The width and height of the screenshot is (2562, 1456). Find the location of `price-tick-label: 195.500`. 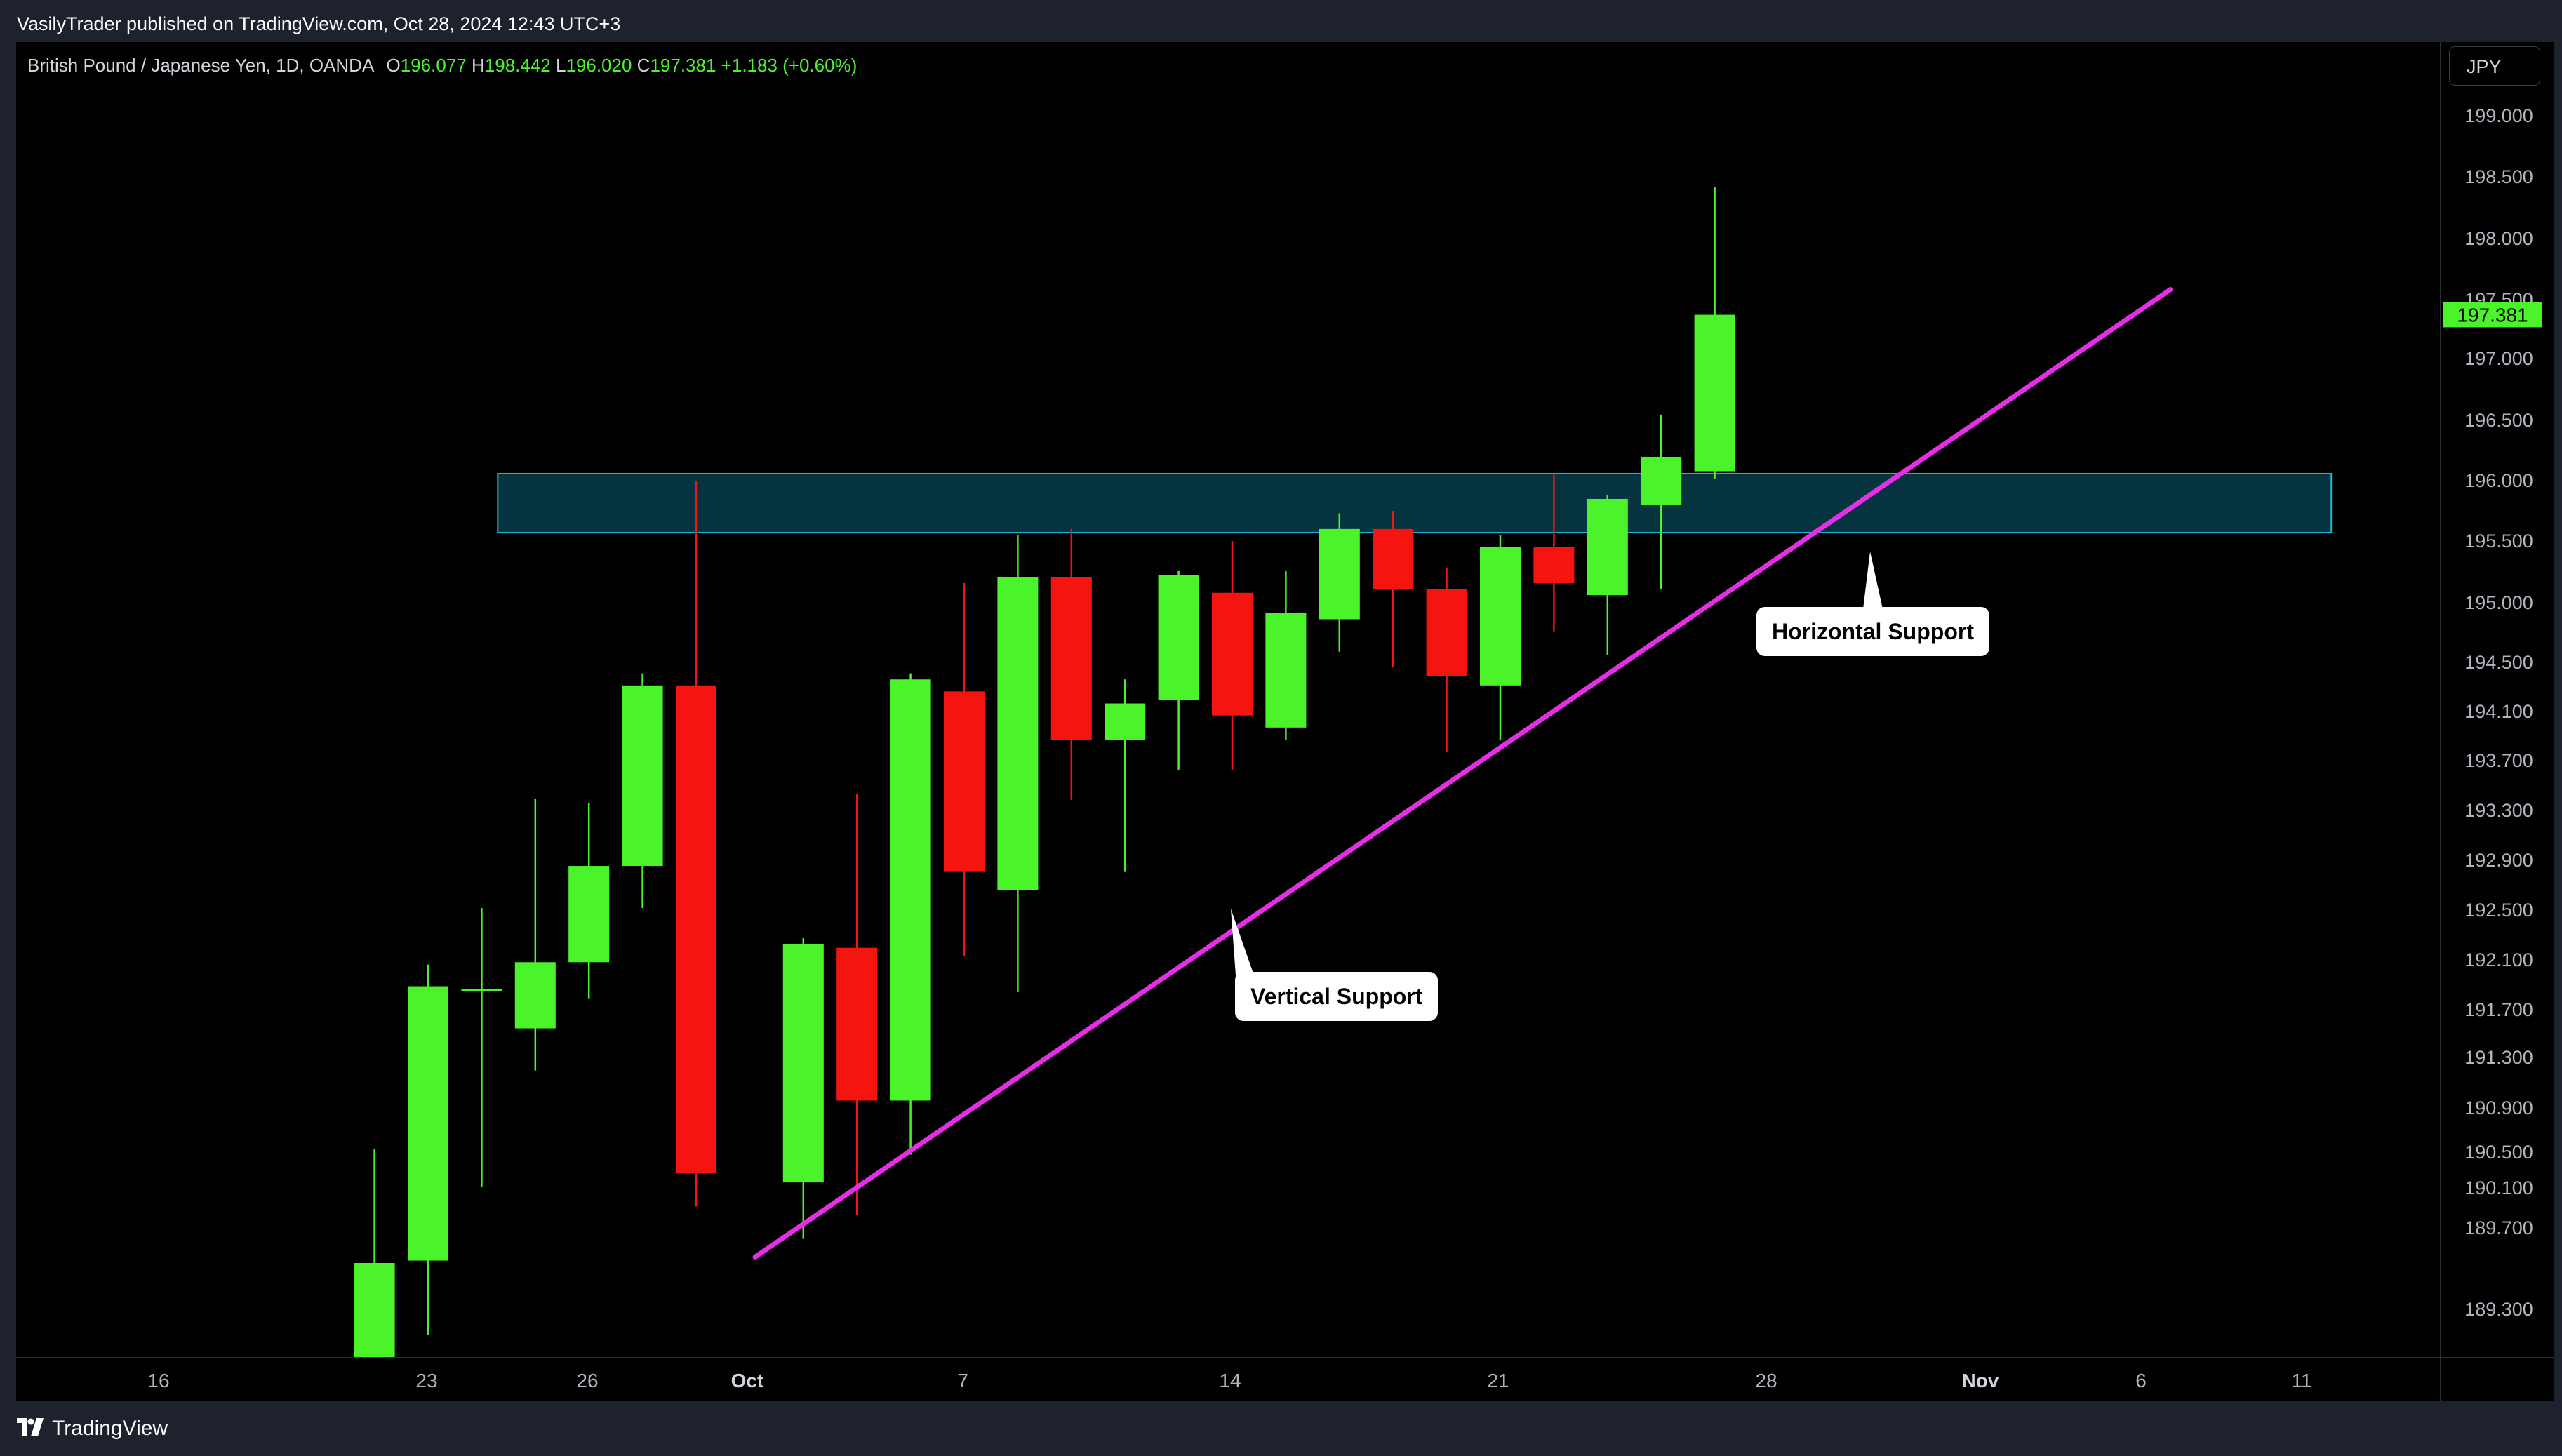

price-tick-label: 195.500 is located at coordinates (2498, 541).